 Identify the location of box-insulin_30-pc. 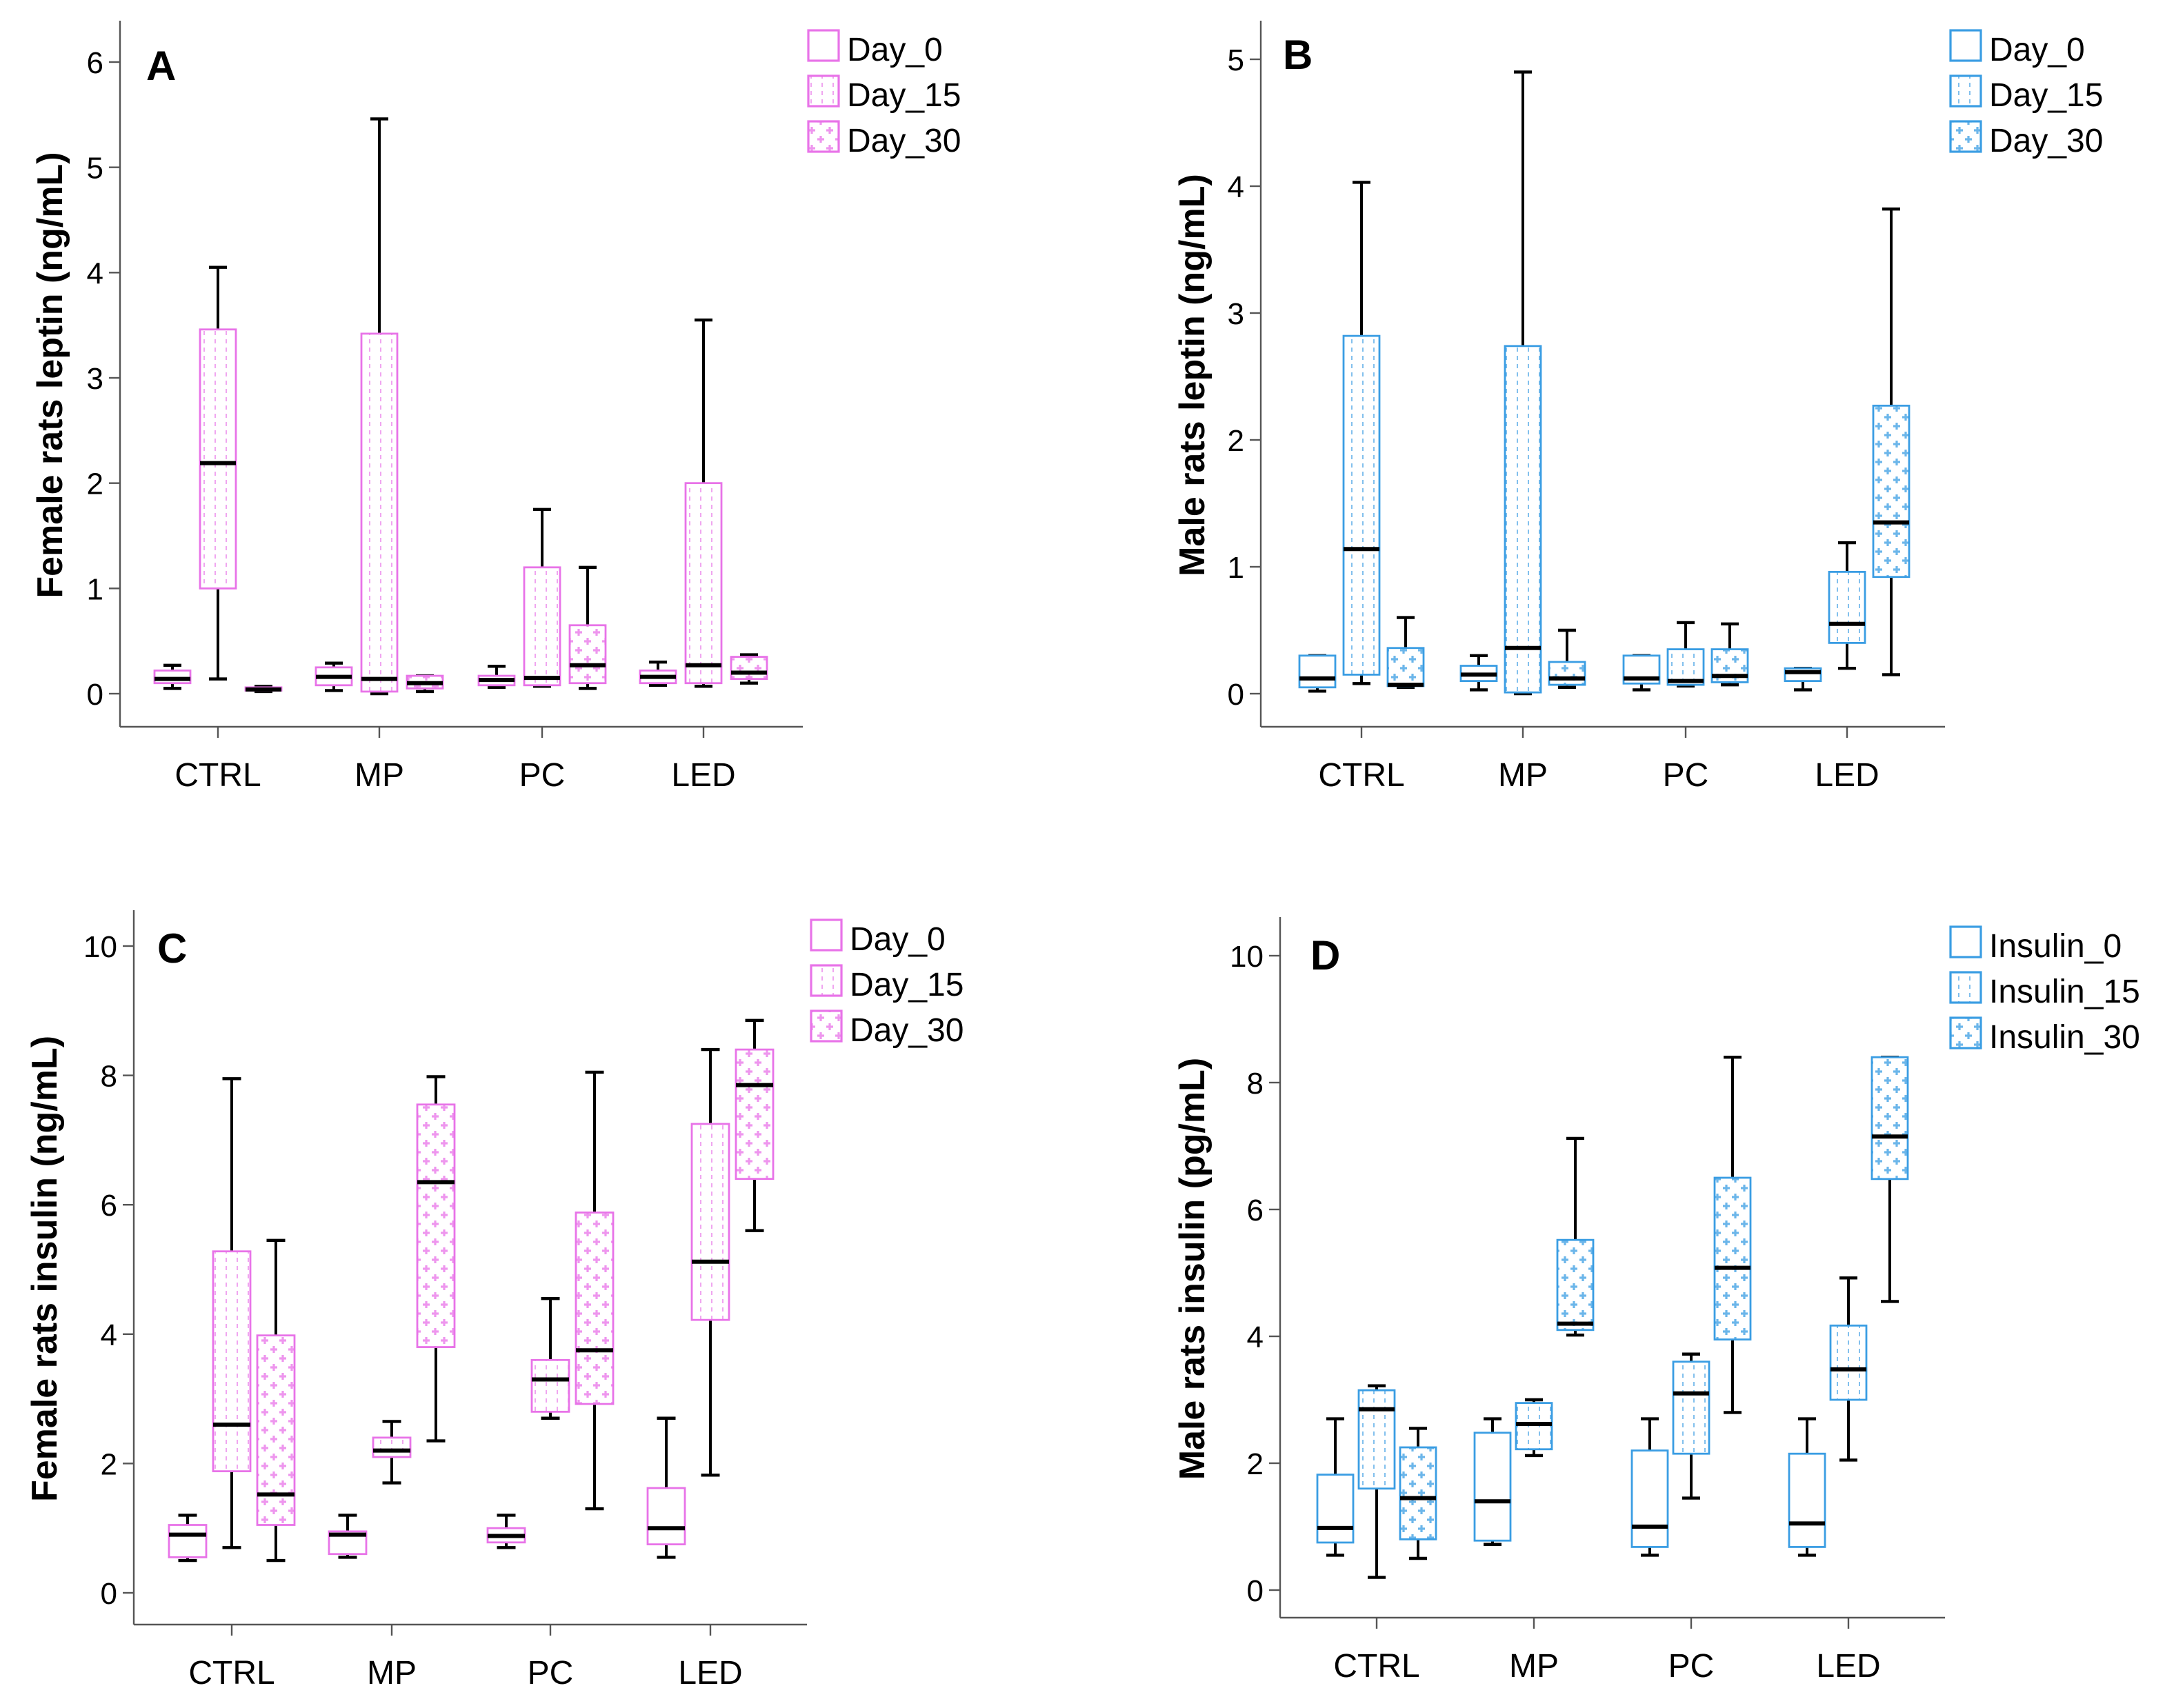
(1732, 1234).